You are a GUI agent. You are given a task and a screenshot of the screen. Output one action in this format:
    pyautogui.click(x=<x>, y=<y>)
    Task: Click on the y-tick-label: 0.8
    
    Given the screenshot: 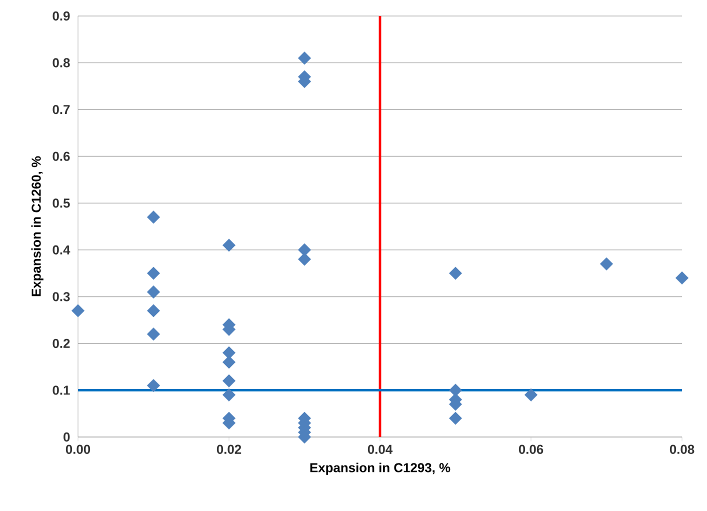 What is the action you would take?
    pyautogui.click(x=61, y=63)
    